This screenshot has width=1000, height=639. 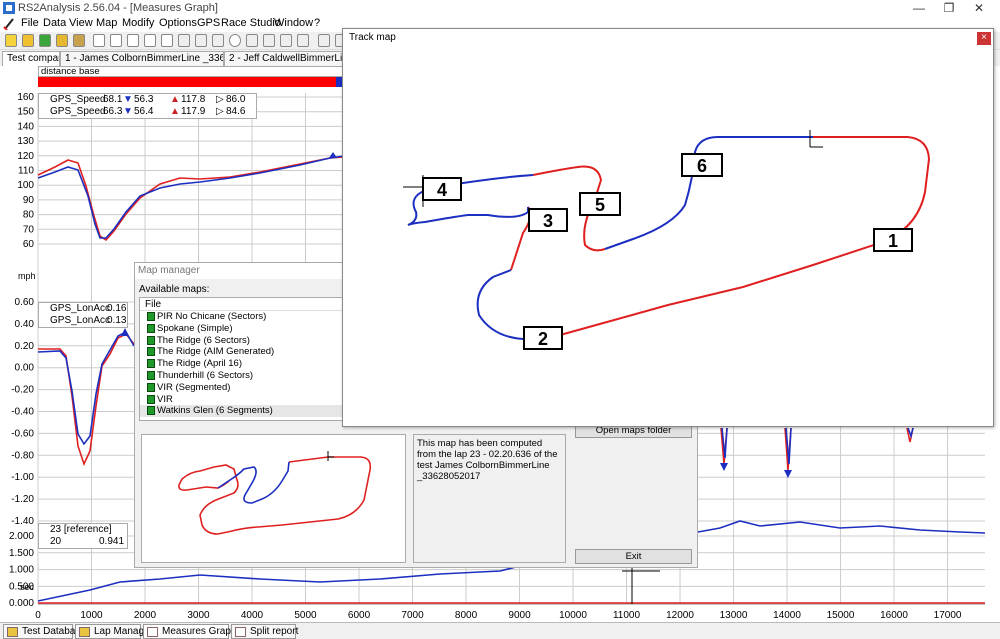 What do you see at coordinates (21, 603) in the screenshot?
I see `time-tick-label: 0.000` at bounding box center [21, 603].